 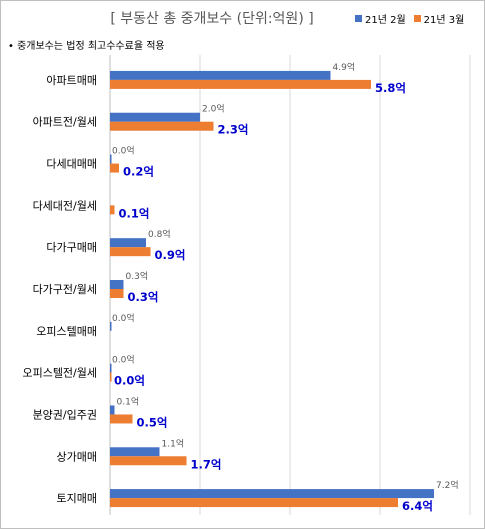 What do you see at coordinates (65, 122) in the screenshot?
I see `category-label: 아파트전/월세` at bounding box center [65, 122].